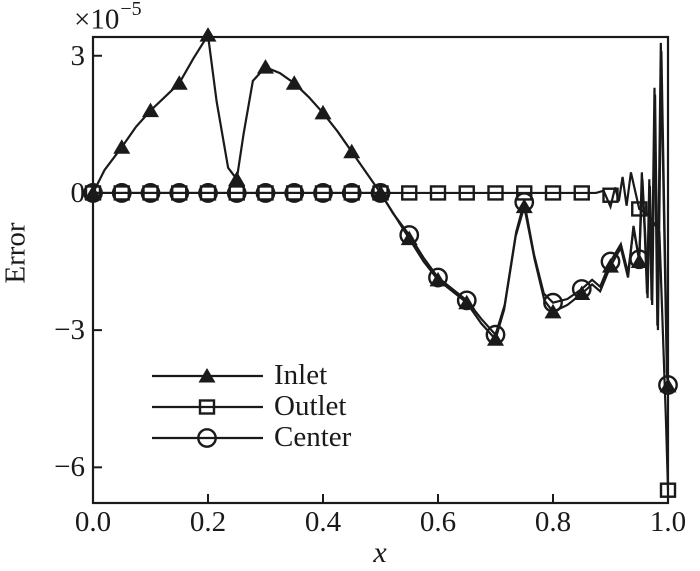 The image size is (700, 571). What do you see at coordinates (93, 522) in the screenshot?
I see `x-tick-label-0.0: 0.0` at bounding box center [93, 522].